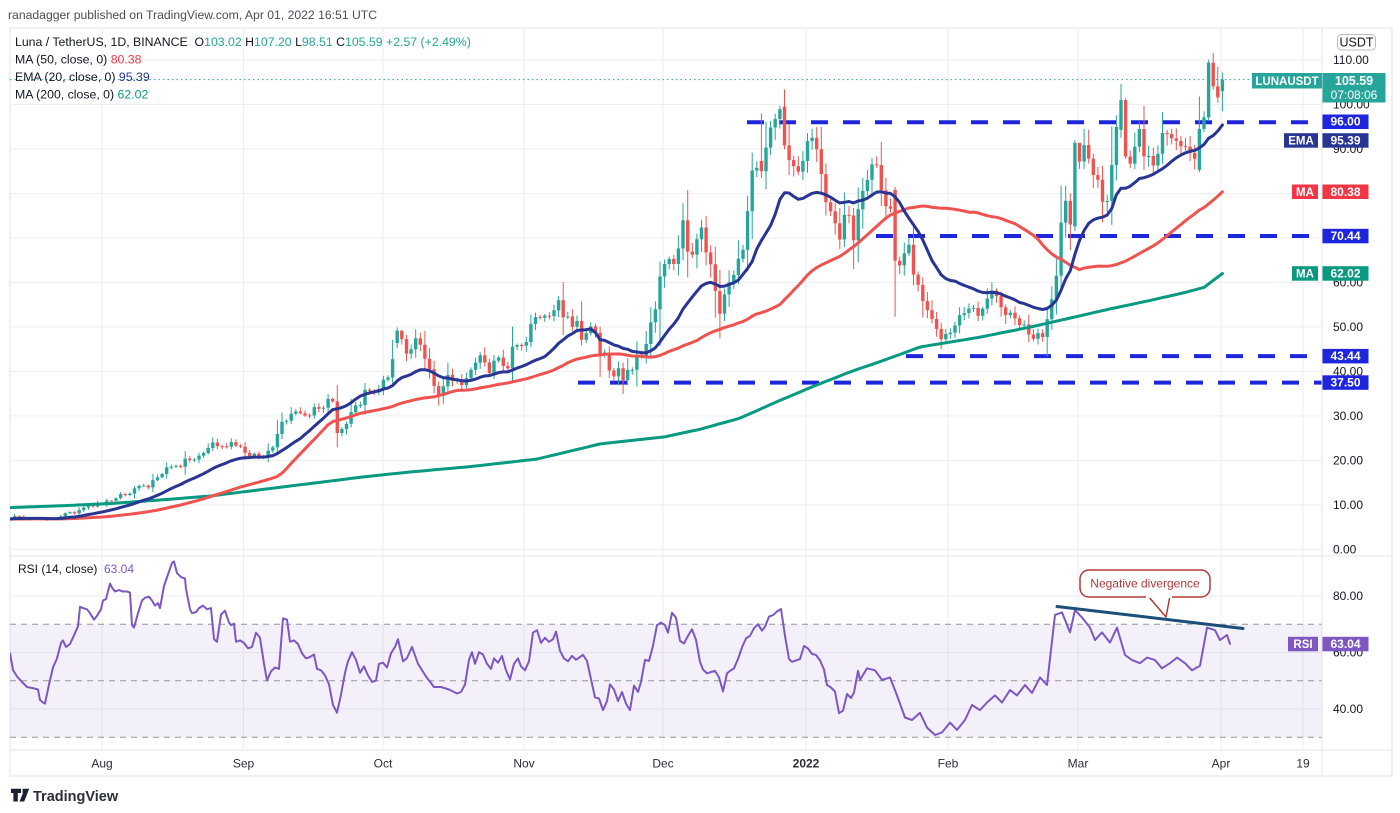  Describe the element at coordinates (523, 764) in the screenshot. I see `svg-text: Nov` at that location.